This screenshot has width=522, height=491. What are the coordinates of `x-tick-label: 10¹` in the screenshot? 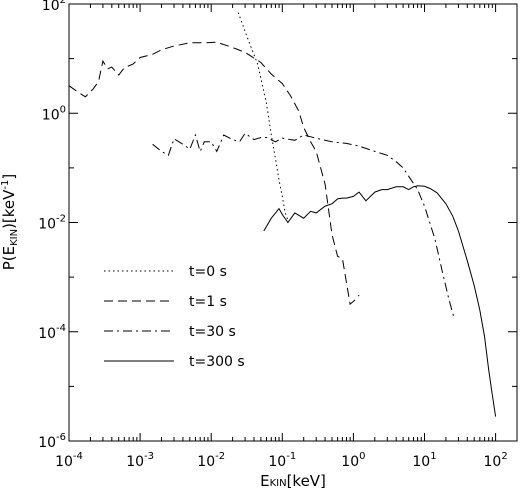 It's located at (424, 460).